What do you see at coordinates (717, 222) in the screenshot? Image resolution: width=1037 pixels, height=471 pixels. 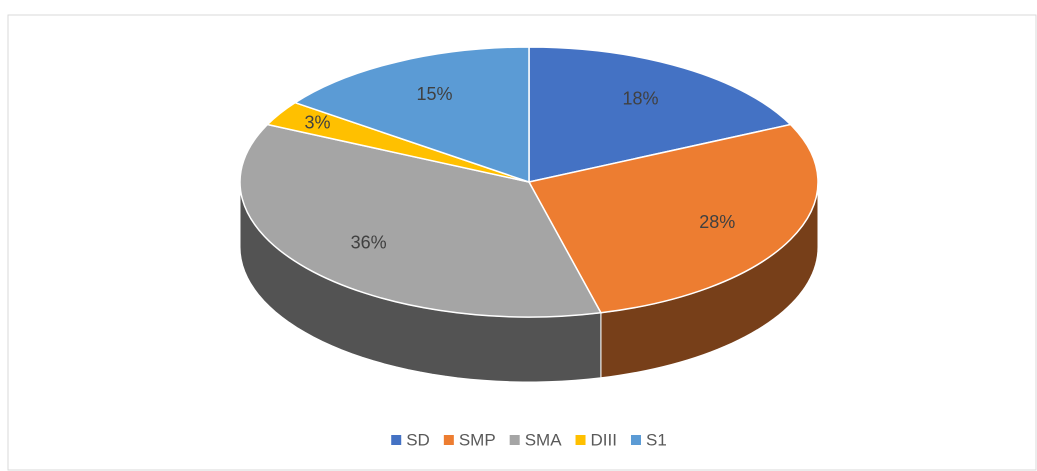 I see `data-label: 28%` at bounding box center [717, 222].